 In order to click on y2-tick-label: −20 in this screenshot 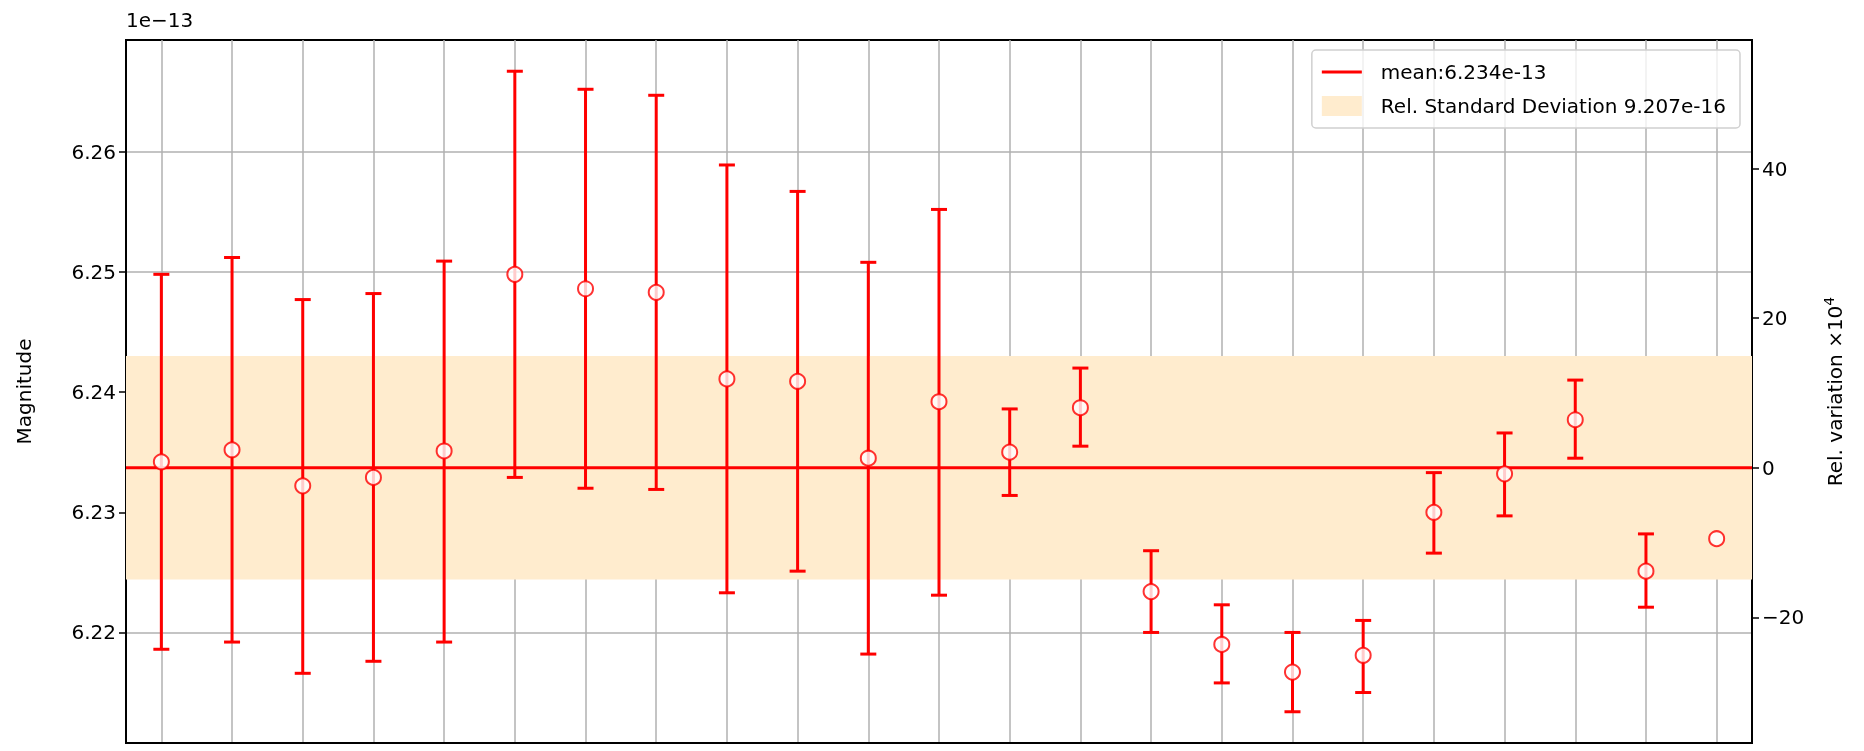, I will do `click(1783, 617)`.